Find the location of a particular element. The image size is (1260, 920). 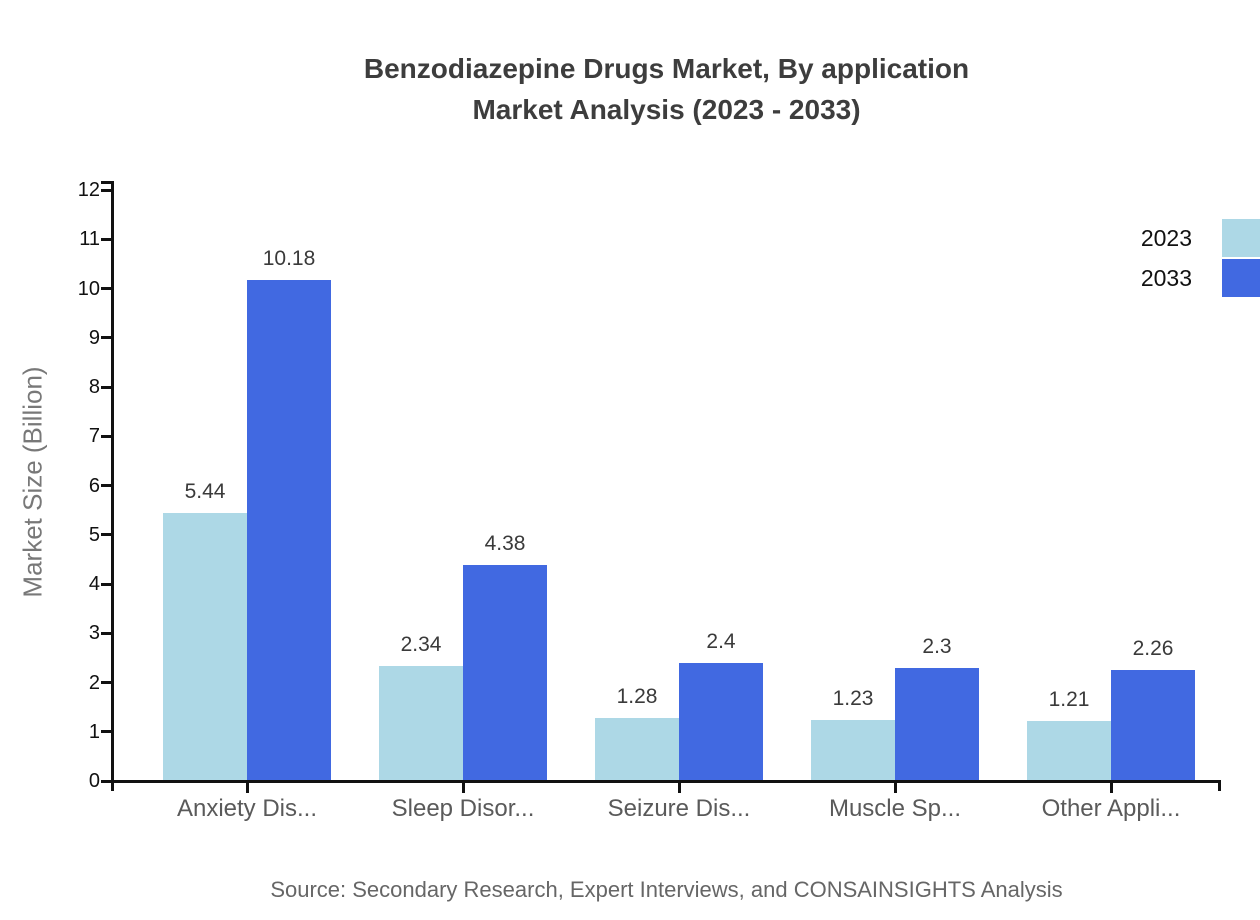

value-label-2033-1: 4.38 is located at coordinates (505, 544).